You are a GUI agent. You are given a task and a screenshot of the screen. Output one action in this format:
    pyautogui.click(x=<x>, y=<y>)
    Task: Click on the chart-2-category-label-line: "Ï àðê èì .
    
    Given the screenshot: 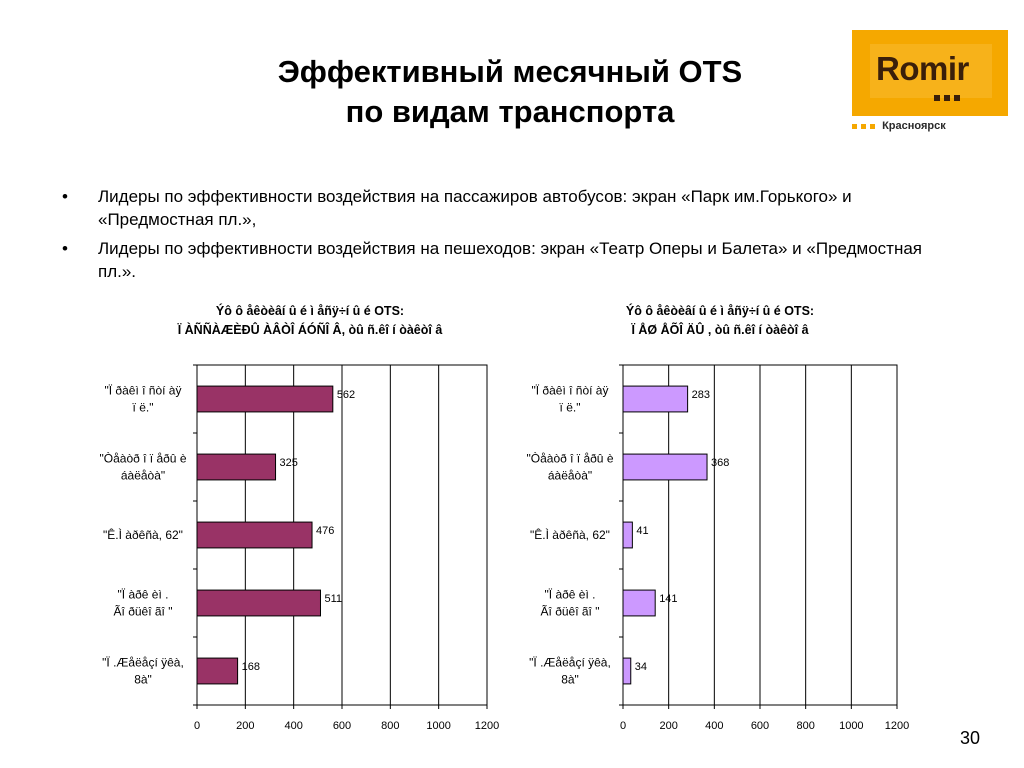 What is the action you would take?
    pyautogui.click(x=570, y=595)
    